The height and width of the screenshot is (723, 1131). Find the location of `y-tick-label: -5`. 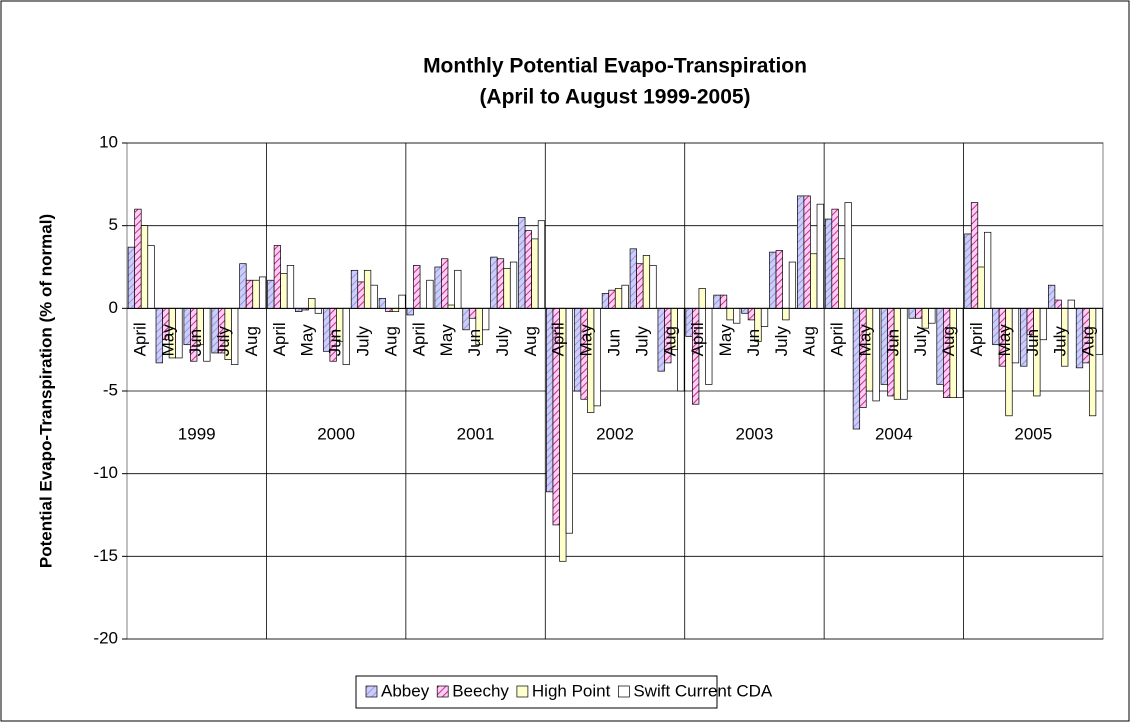

y-tick-label: -5 is located at coordinates (110, 389).